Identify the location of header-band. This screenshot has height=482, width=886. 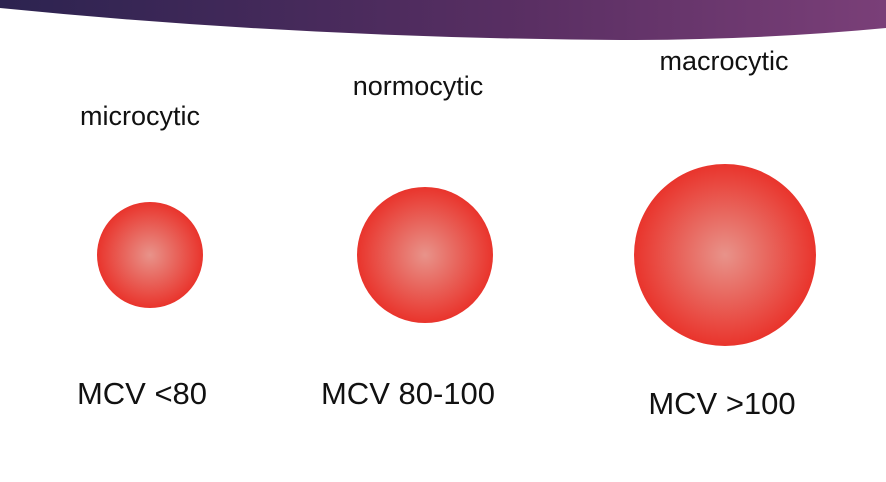
(443, 20).